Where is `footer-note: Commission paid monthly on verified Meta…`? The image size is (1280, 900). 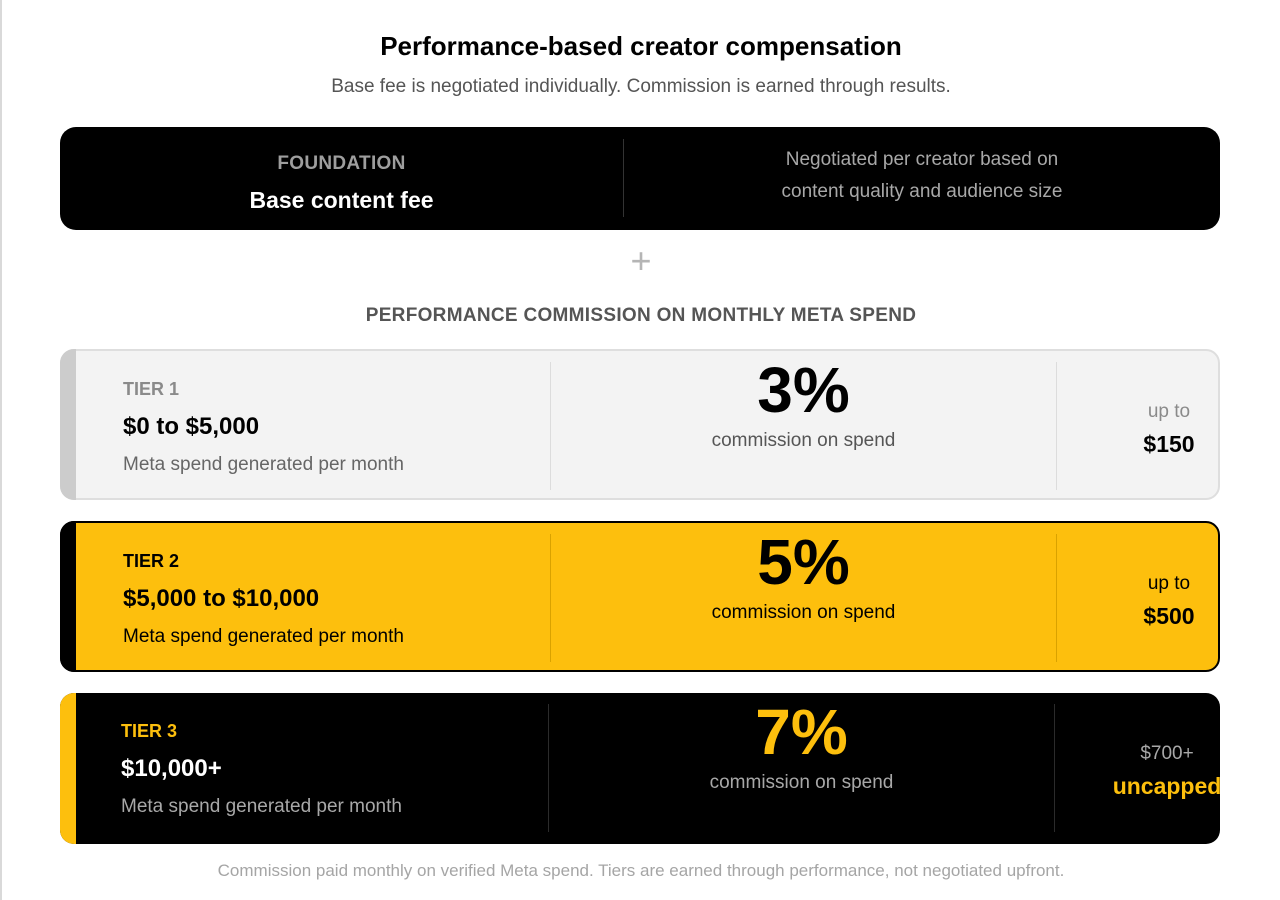 footer-note: Commission paid monthly on verified Meta… is located at coordinates (641, 870).